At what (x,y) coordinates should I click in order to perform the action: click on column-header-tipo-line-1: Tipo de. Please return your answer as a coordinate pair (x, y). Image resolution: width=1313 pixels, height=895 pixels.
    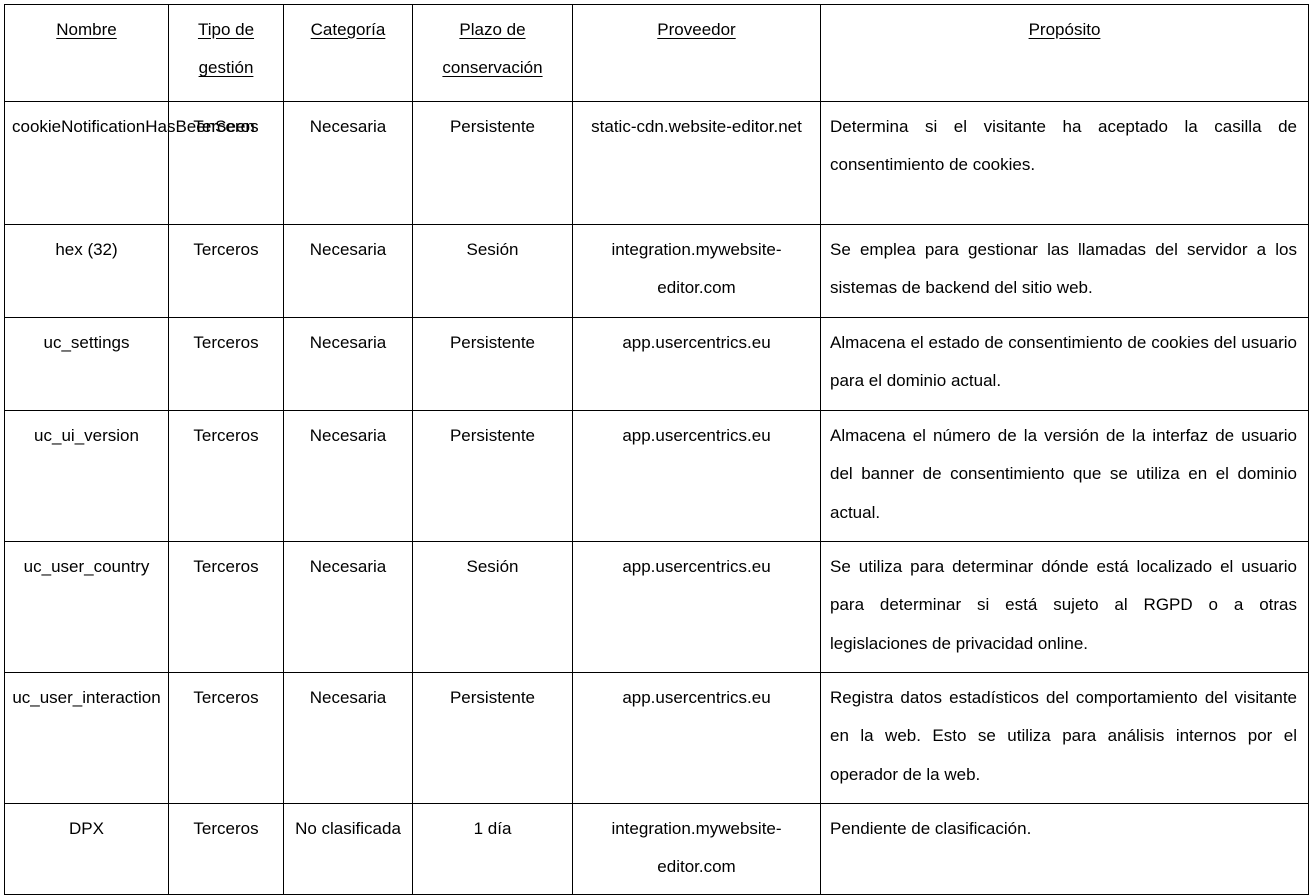
    Looking at the image, I should click on (226, 29).